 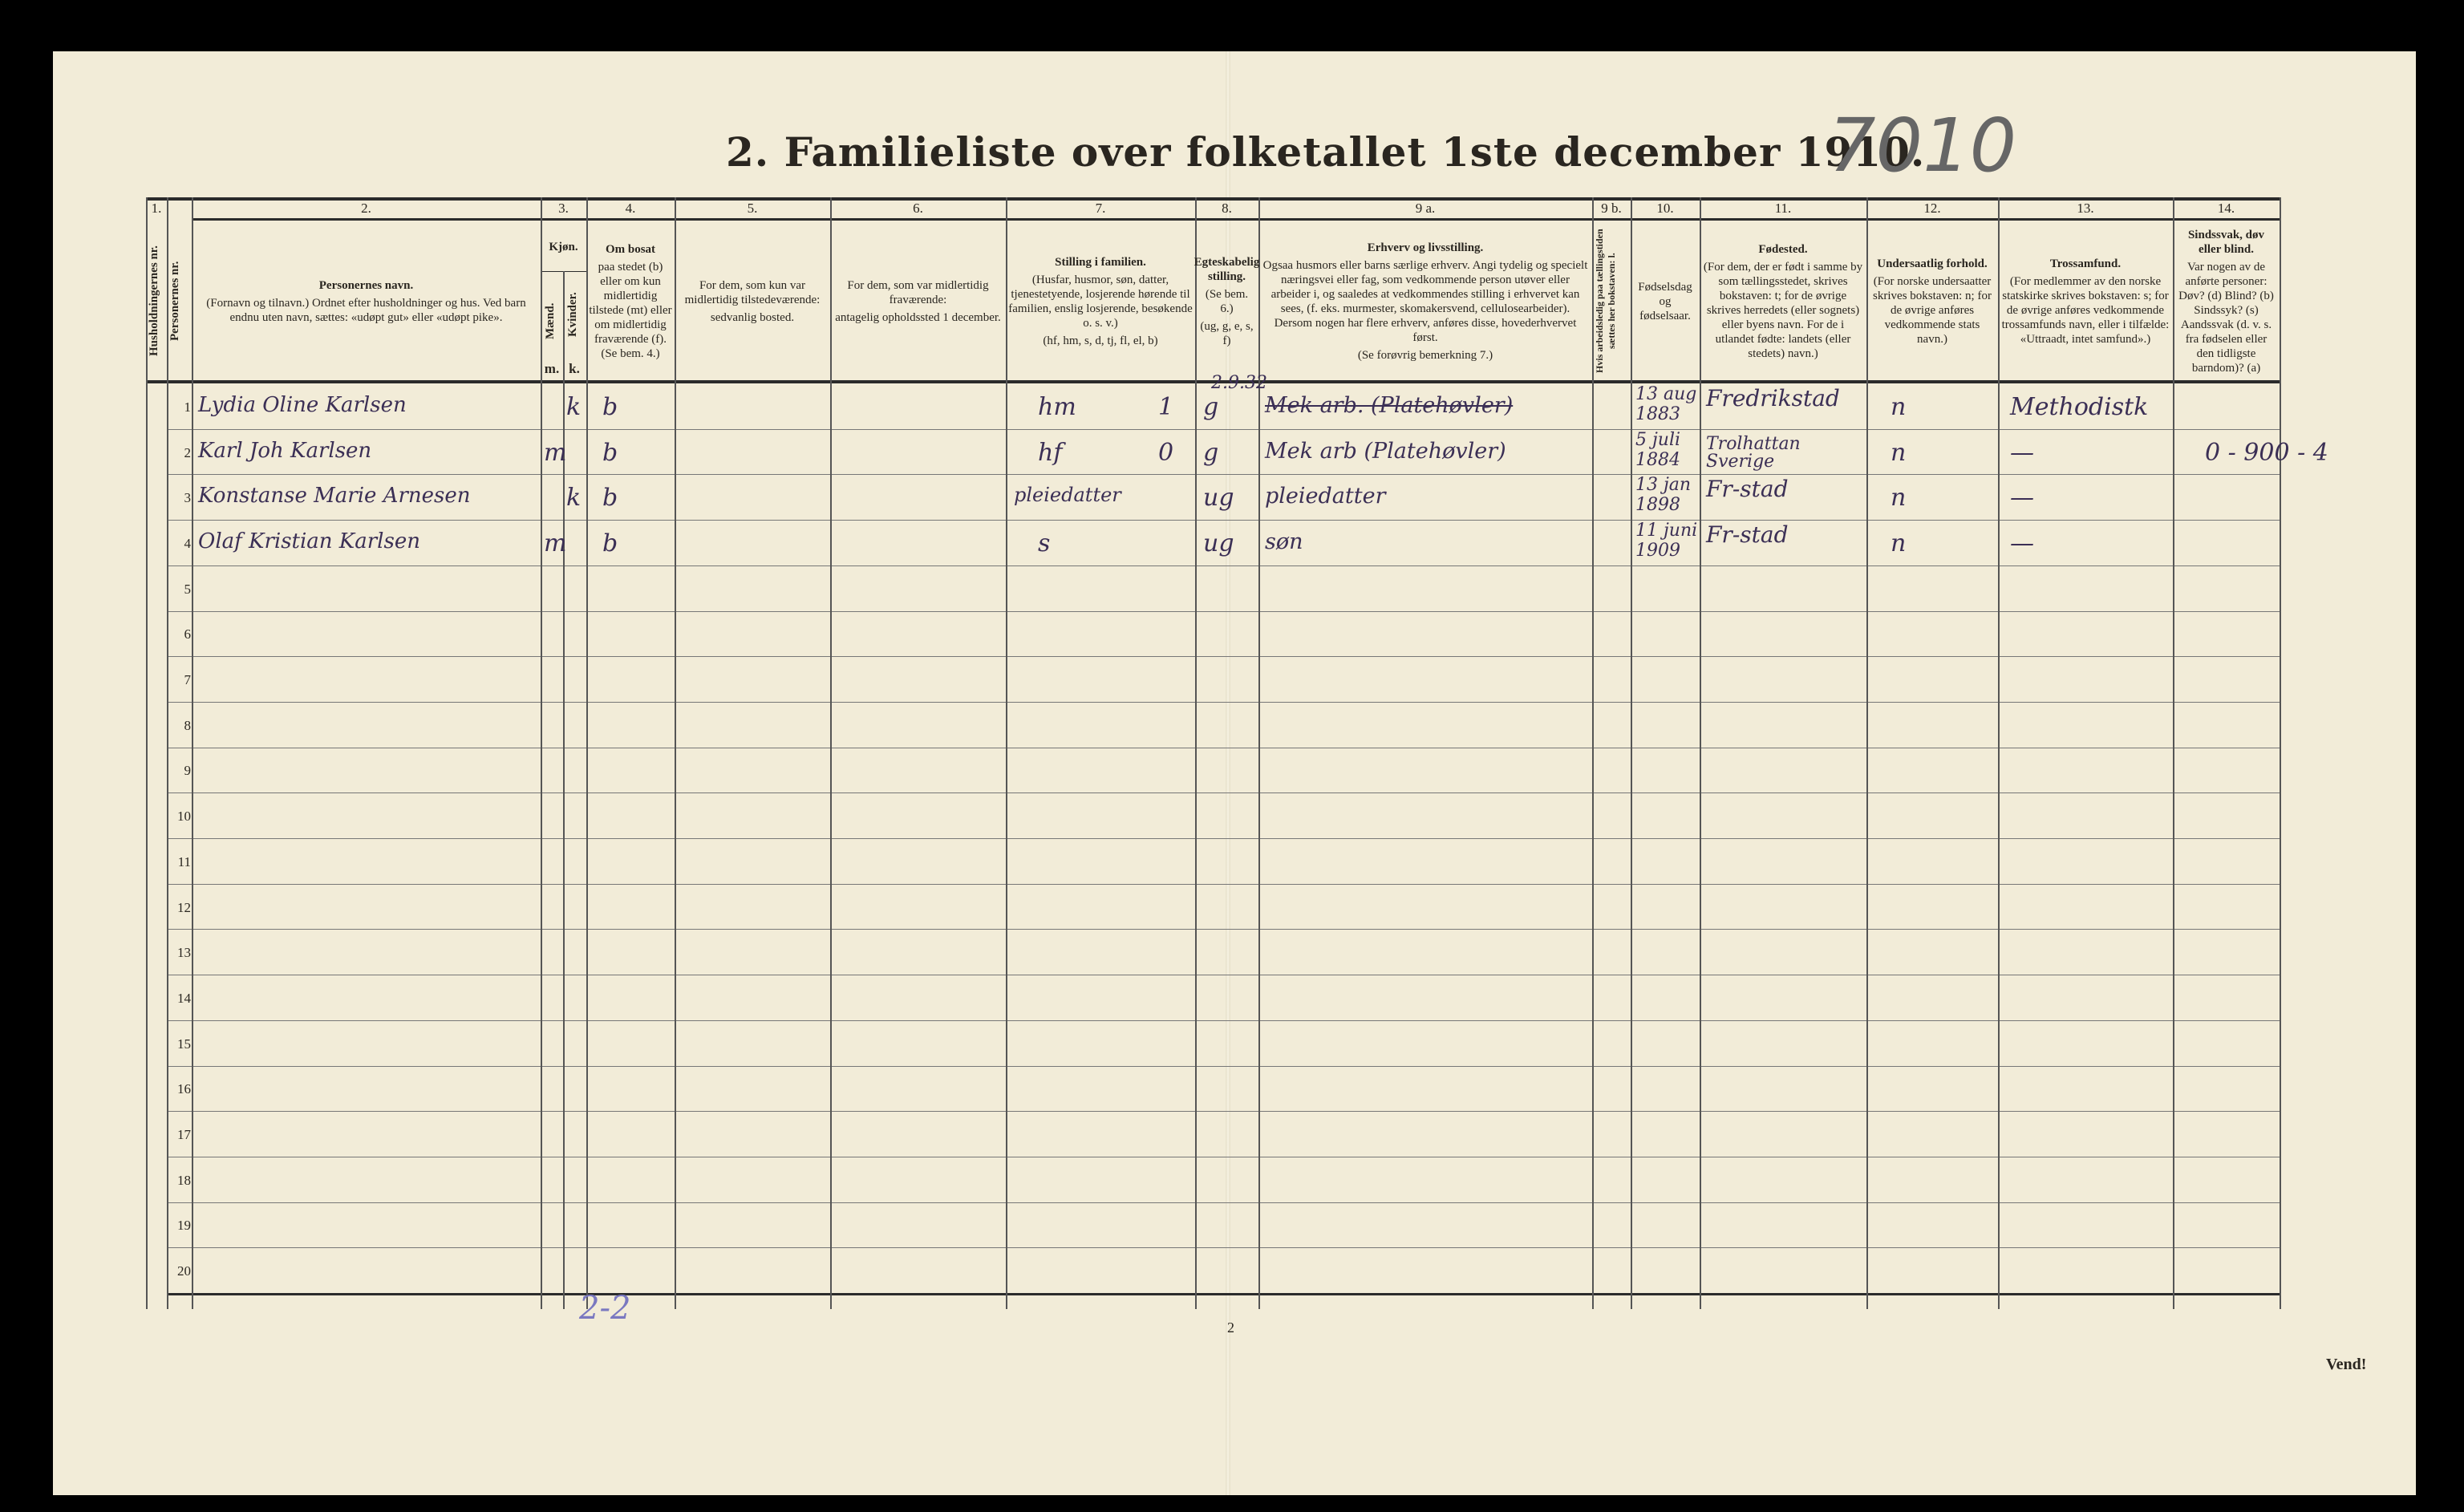 What do you see at coordinates (1426, 247) in the screenshot?
I see `column-heading-heading: Erhverv og livsstilling.` at bounding box center [1426, 247].